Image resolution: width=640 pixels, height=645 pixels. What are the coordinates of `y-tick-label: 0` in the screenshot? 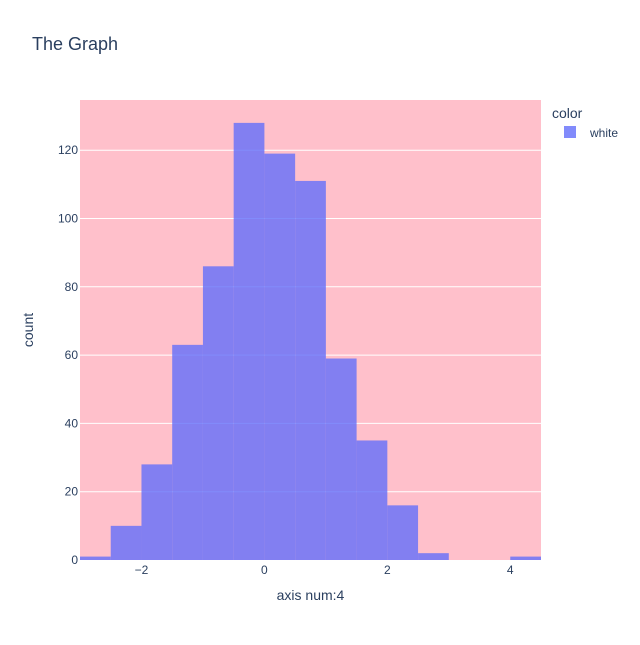 It's located at (74, 560).